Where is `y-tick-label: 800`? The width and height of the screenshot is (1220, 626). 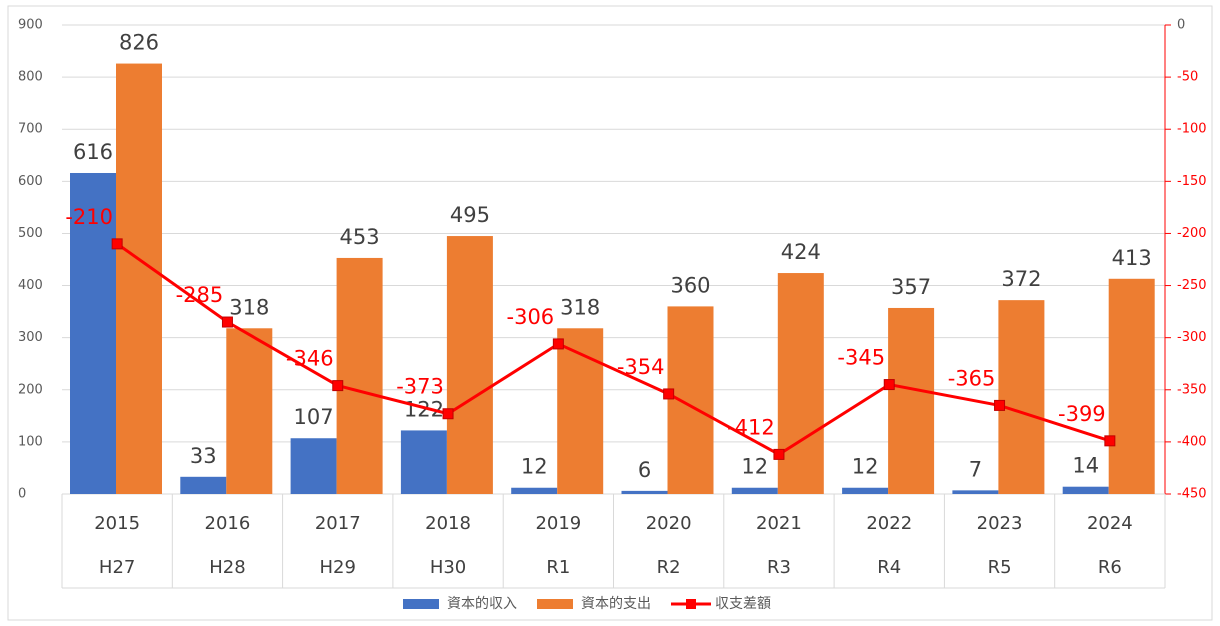 y-tick-label: 800 is located at coordinates (30, 77).